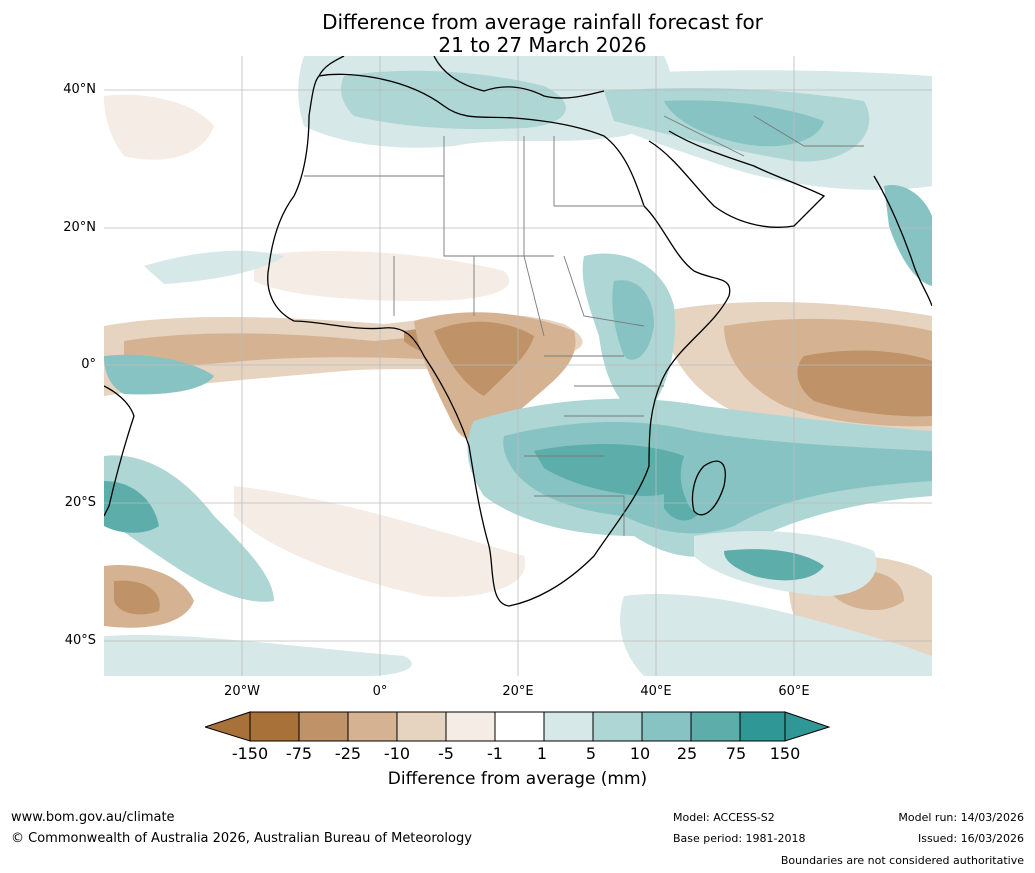 The image size is (1035, 873). I want to click on wet-madagascar, so click(714, 487).